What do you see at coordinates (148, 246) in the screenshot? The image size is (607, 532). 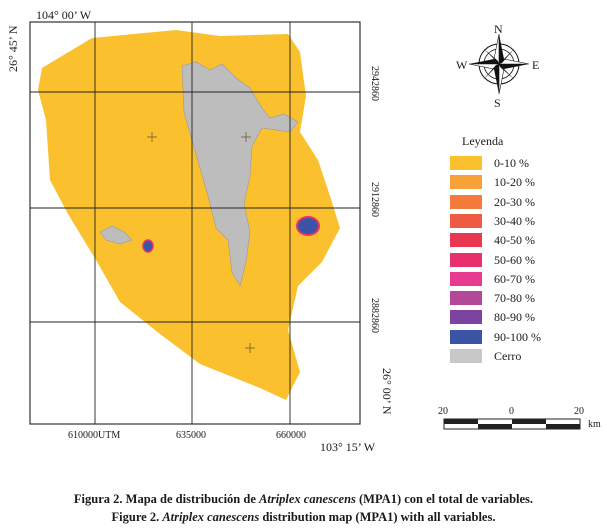 I see `patch-west` at bounding box center [148, 246].